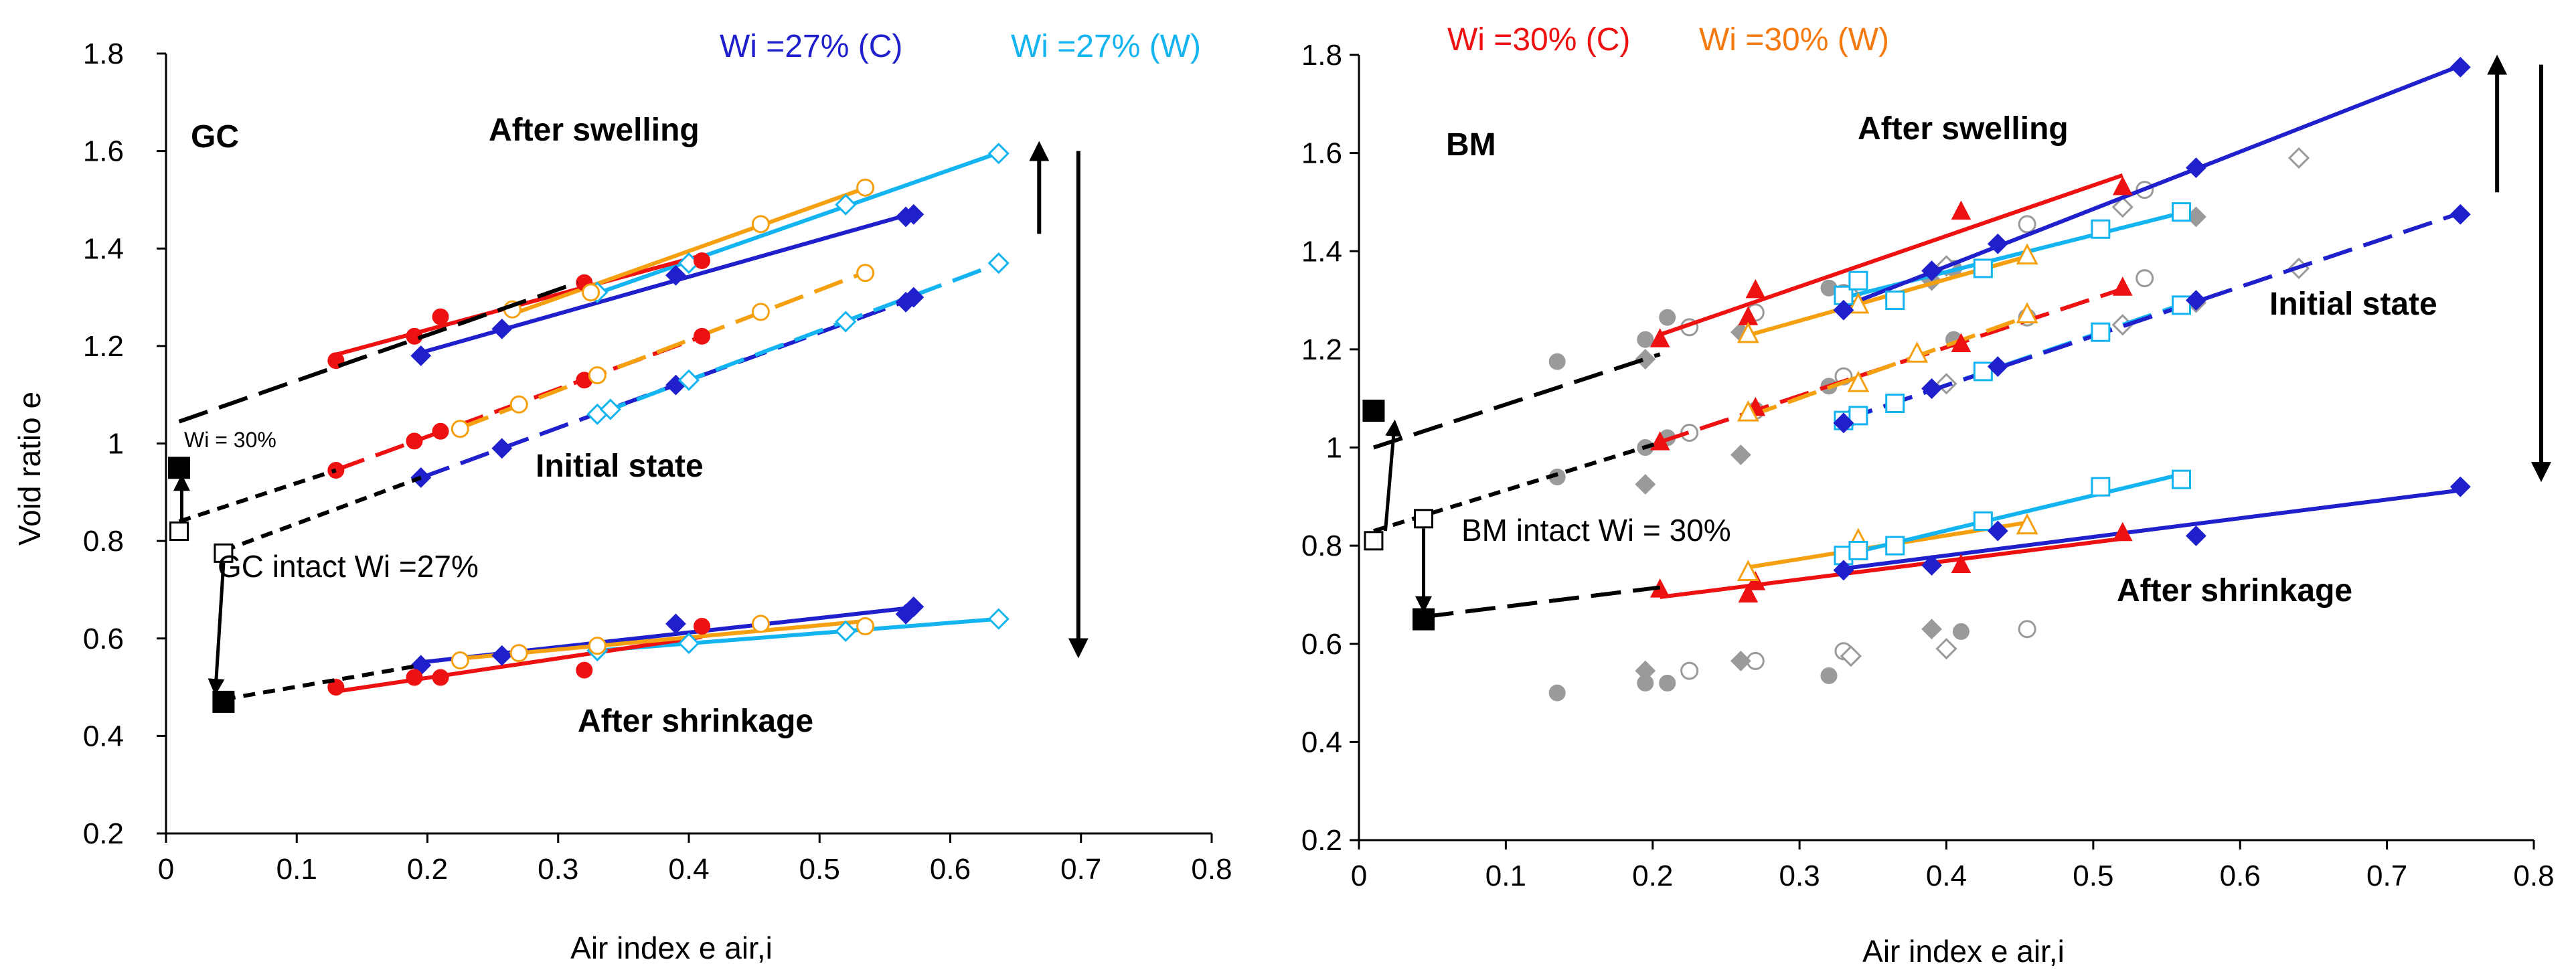 This screenshot has height=972, width=2576. What do you see at coordinates (104, 736) in the screenshot?
I see `y-tick-label: 0.4` at bounding box center [104, 736].